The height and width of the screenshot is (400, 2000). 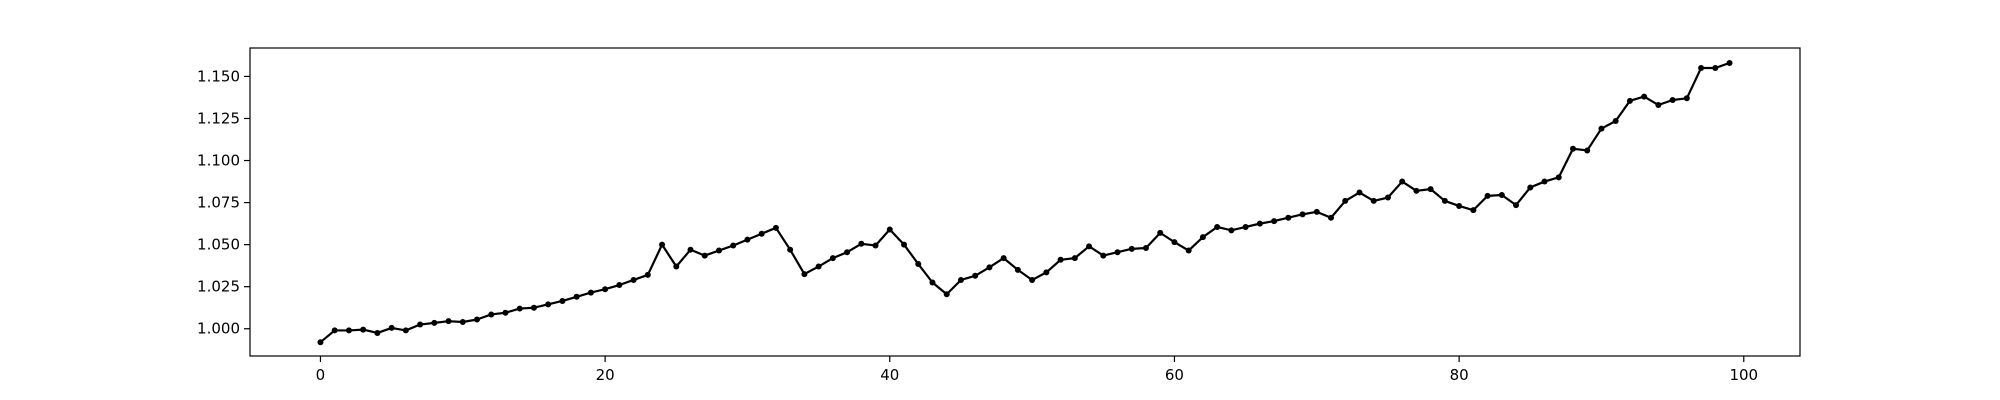 What do you see at coordinates (1037, 370) in the screenshot?
I see `x-axis: 0 20 40 60 80 100` at bounding box center [1037, 370].